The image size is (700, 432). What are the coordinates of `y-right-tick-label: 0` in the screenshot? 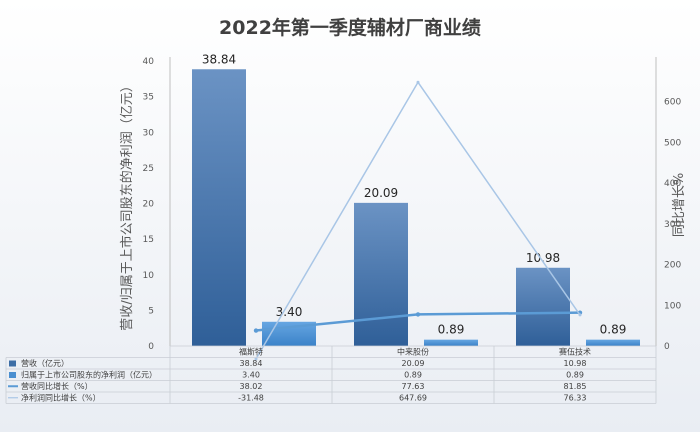 It's located at (667, 347).